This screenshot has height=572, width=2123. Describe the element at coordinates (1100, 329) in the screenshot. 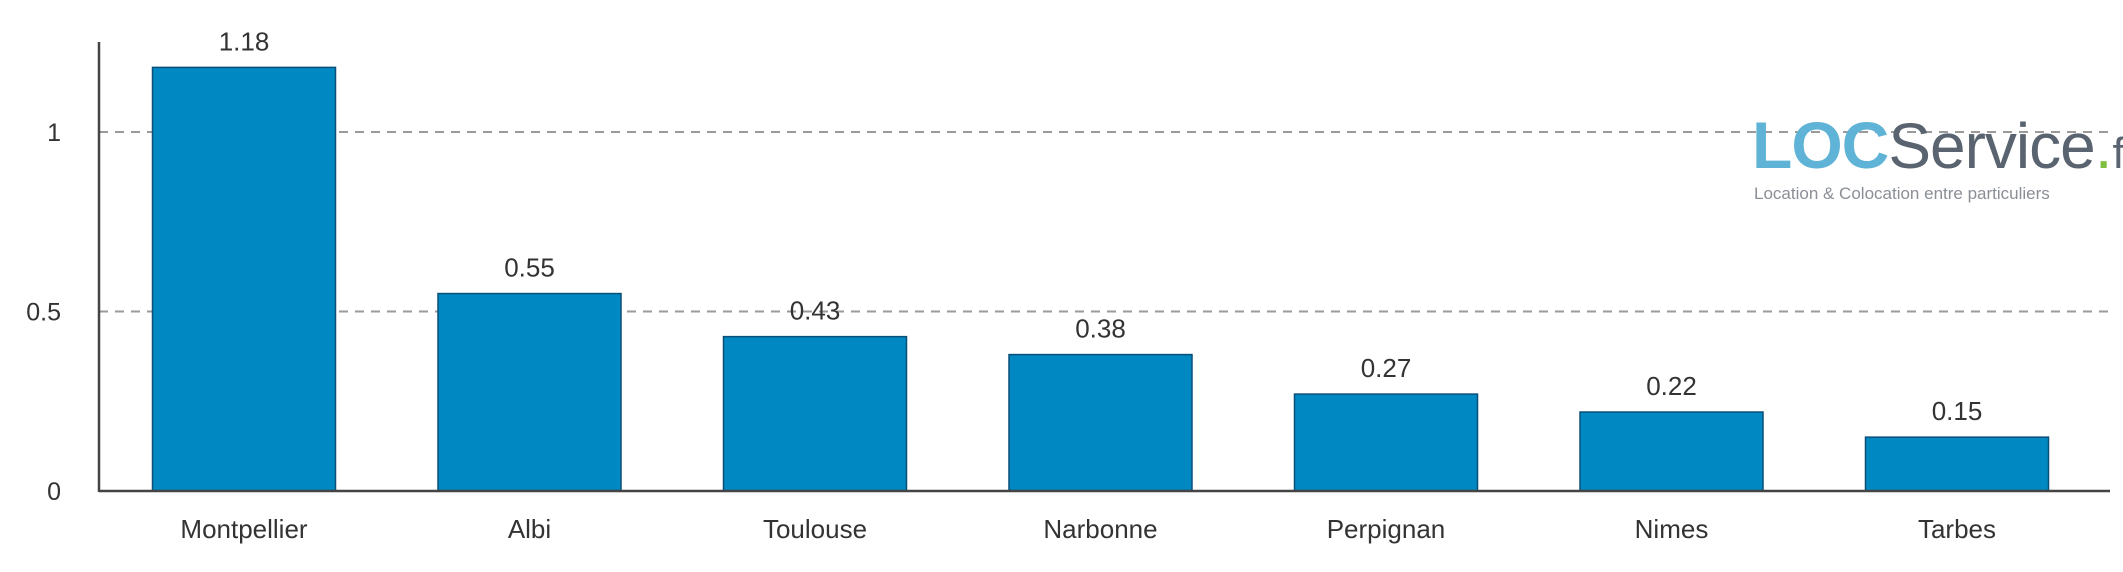

I see `data-label: 0.38` at that location.